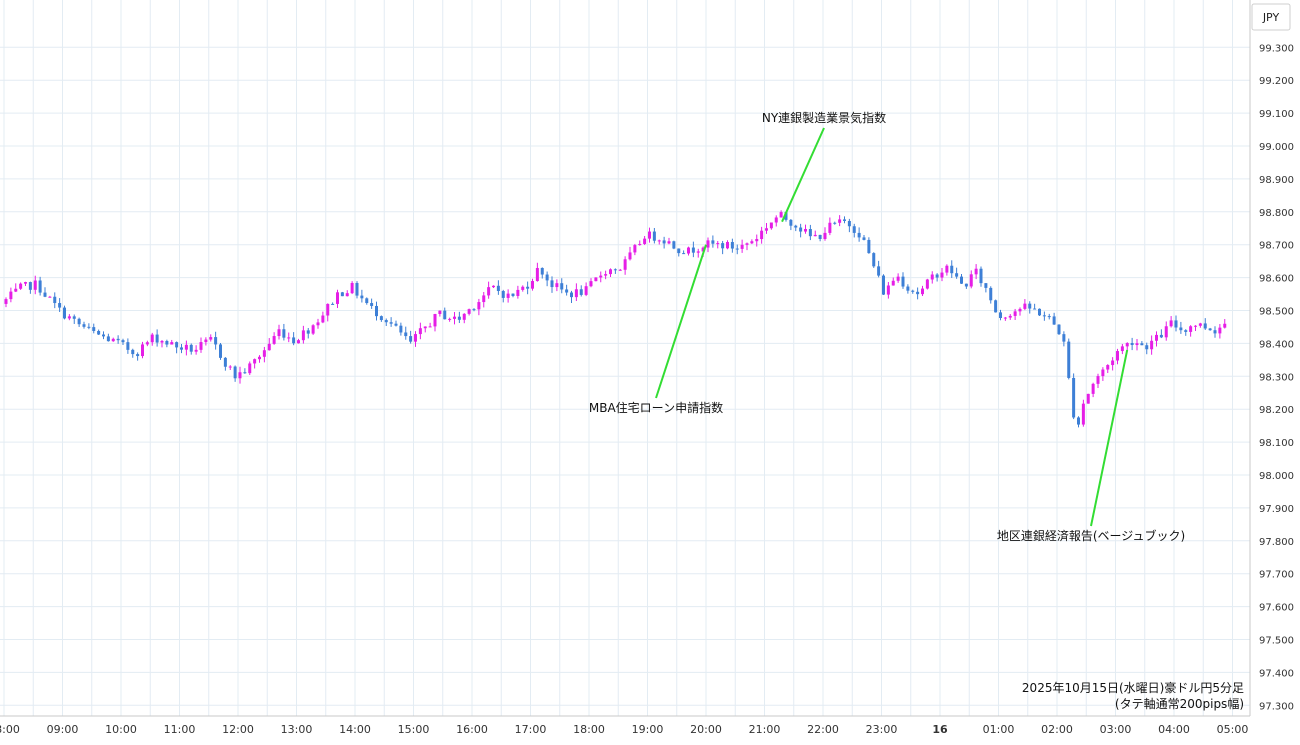 This screenshot has width=1300, height=745. I want to click on y-tick-label: 98.200, so click(1276, 410).